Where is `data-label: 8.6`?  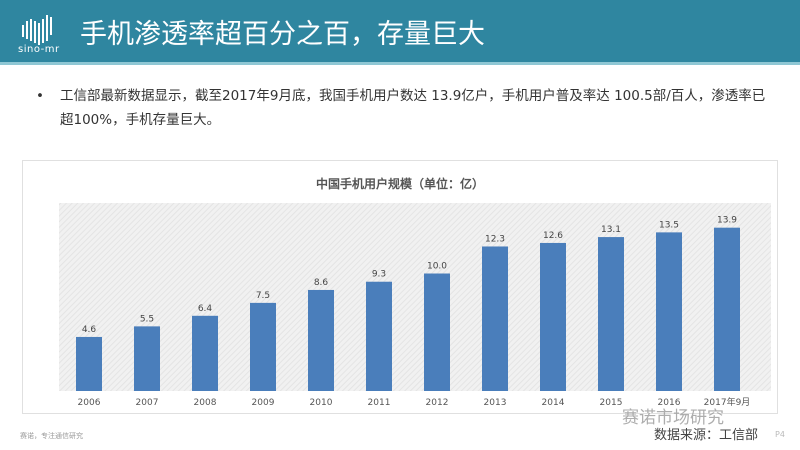
data-label: 8.6 is located at coordinates (321, 283).